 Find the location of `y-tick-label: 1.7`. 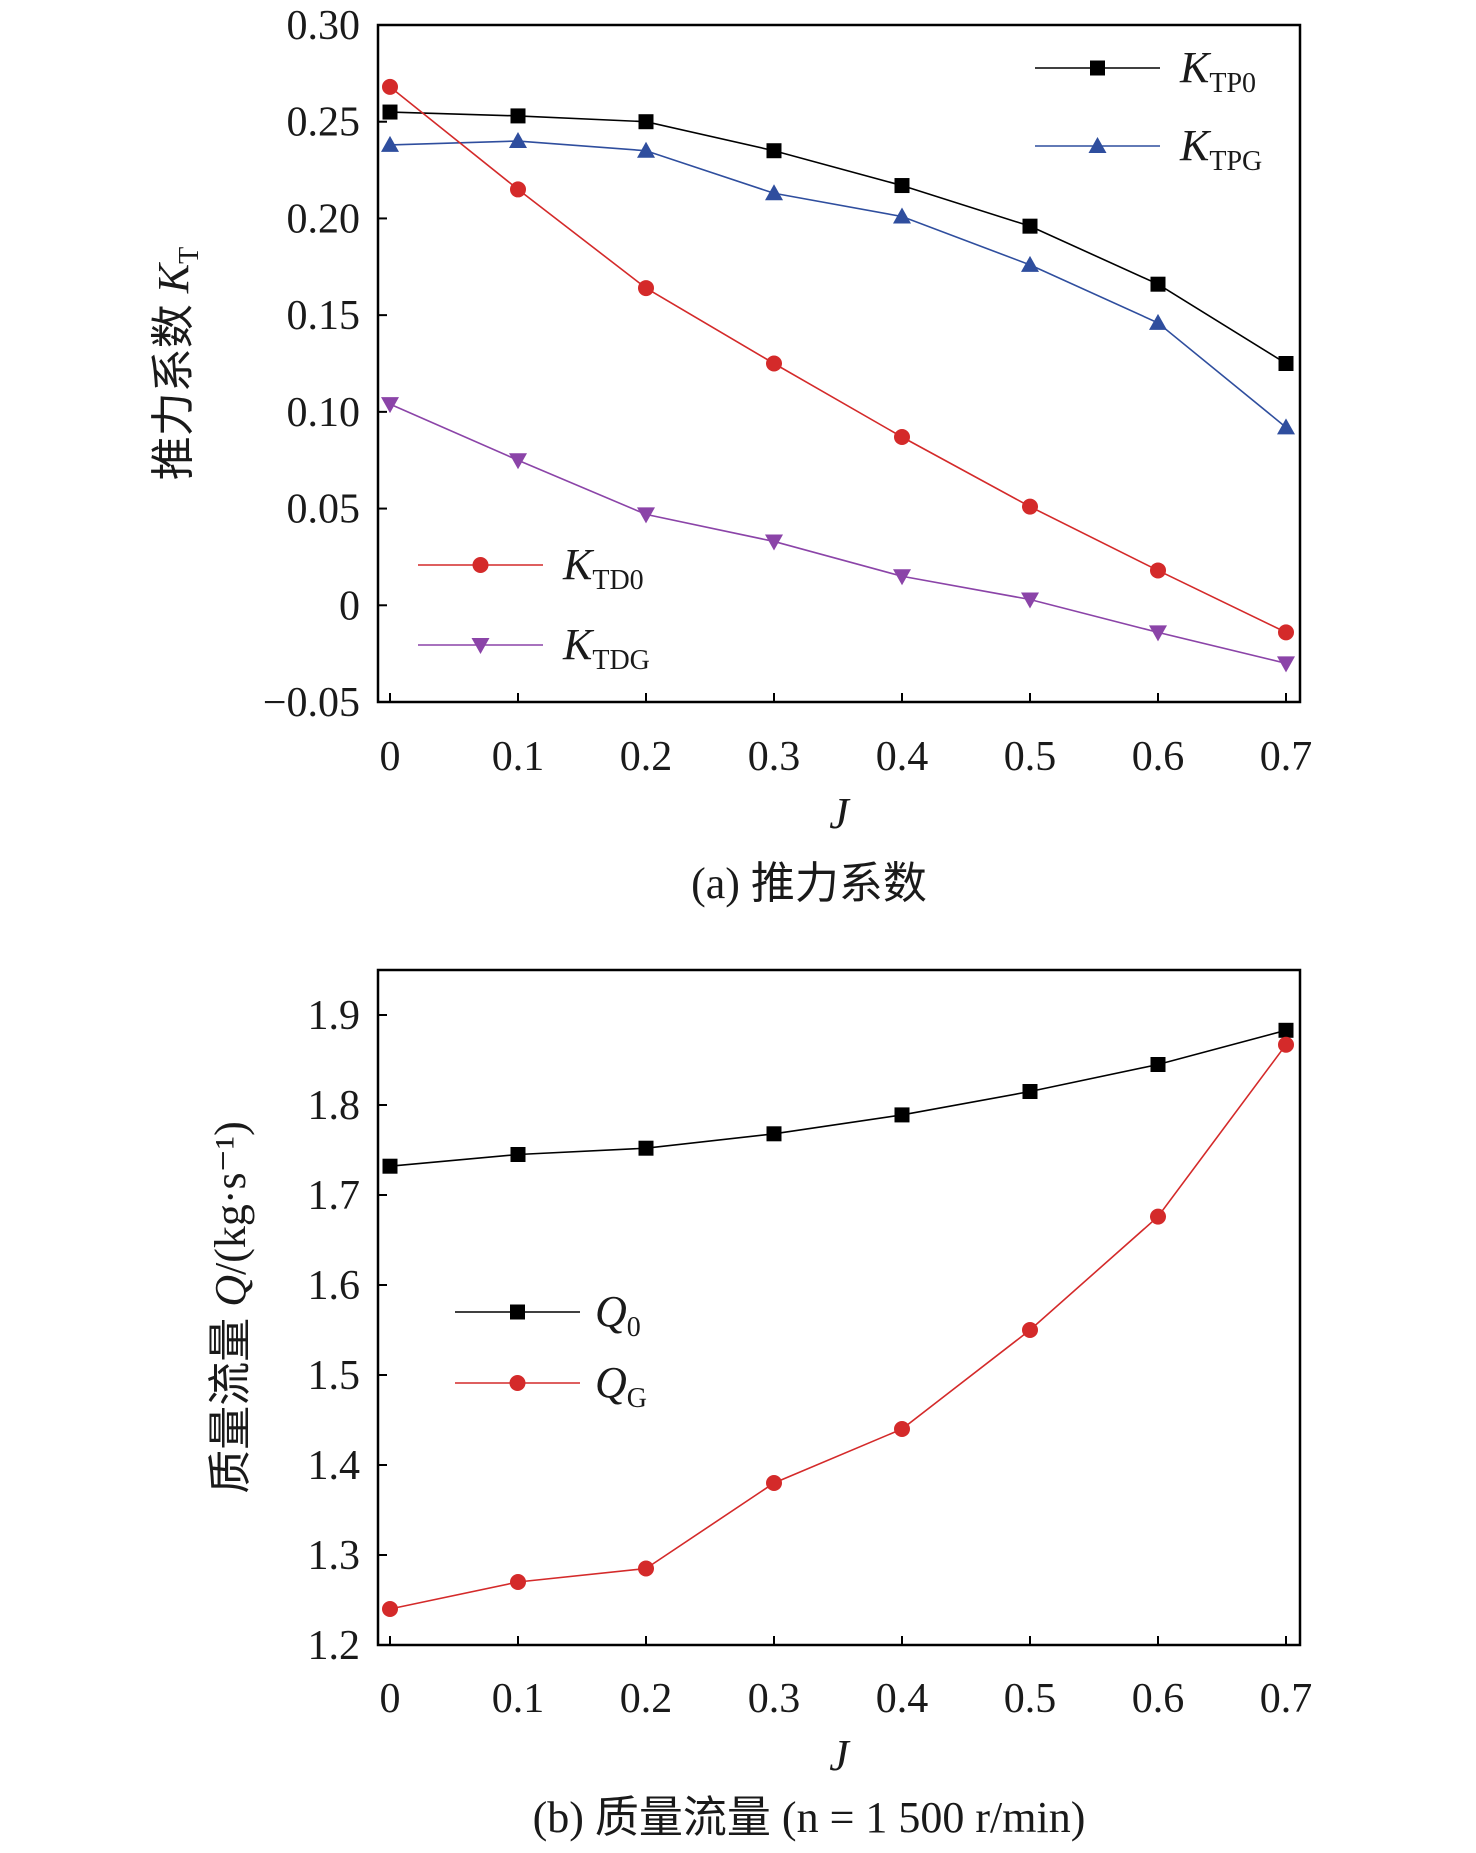

y-tick-label: 1.7 is located at coordinates (334, 1196).